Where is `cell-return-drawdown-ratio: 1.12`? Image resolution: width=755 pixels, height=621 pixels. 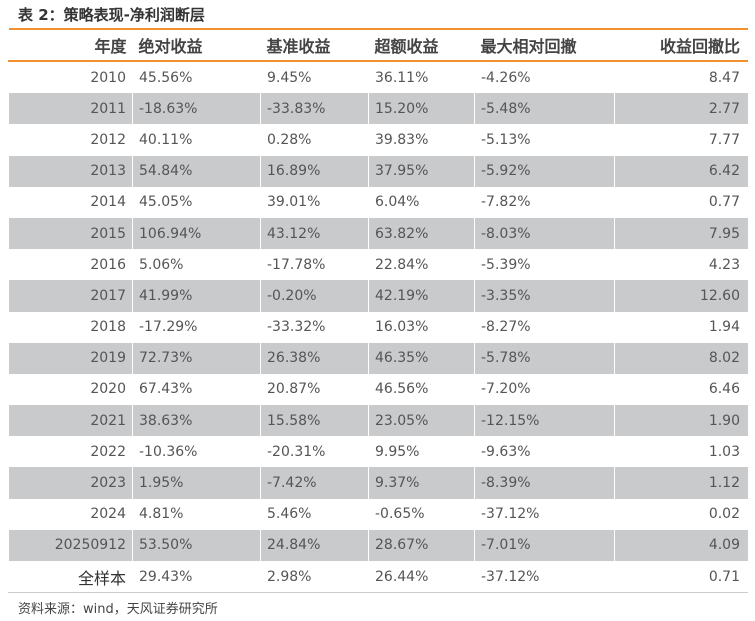 cell-return-drawdown-ratio: 1.12 is located at coordinates (681, 483).